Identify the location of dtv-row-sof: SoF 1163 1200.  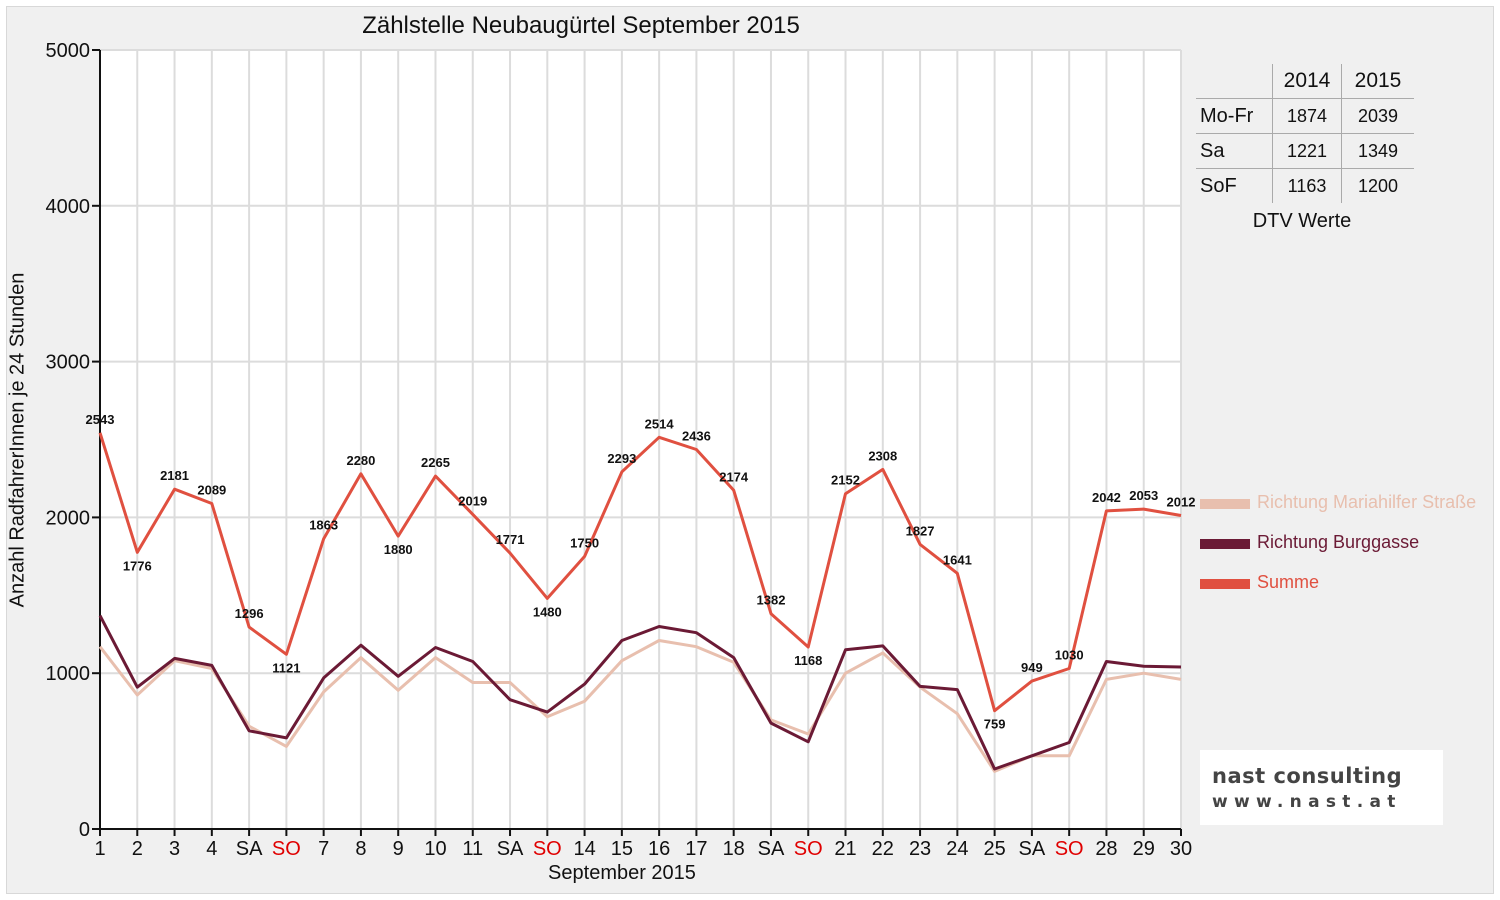
(1305, 185).